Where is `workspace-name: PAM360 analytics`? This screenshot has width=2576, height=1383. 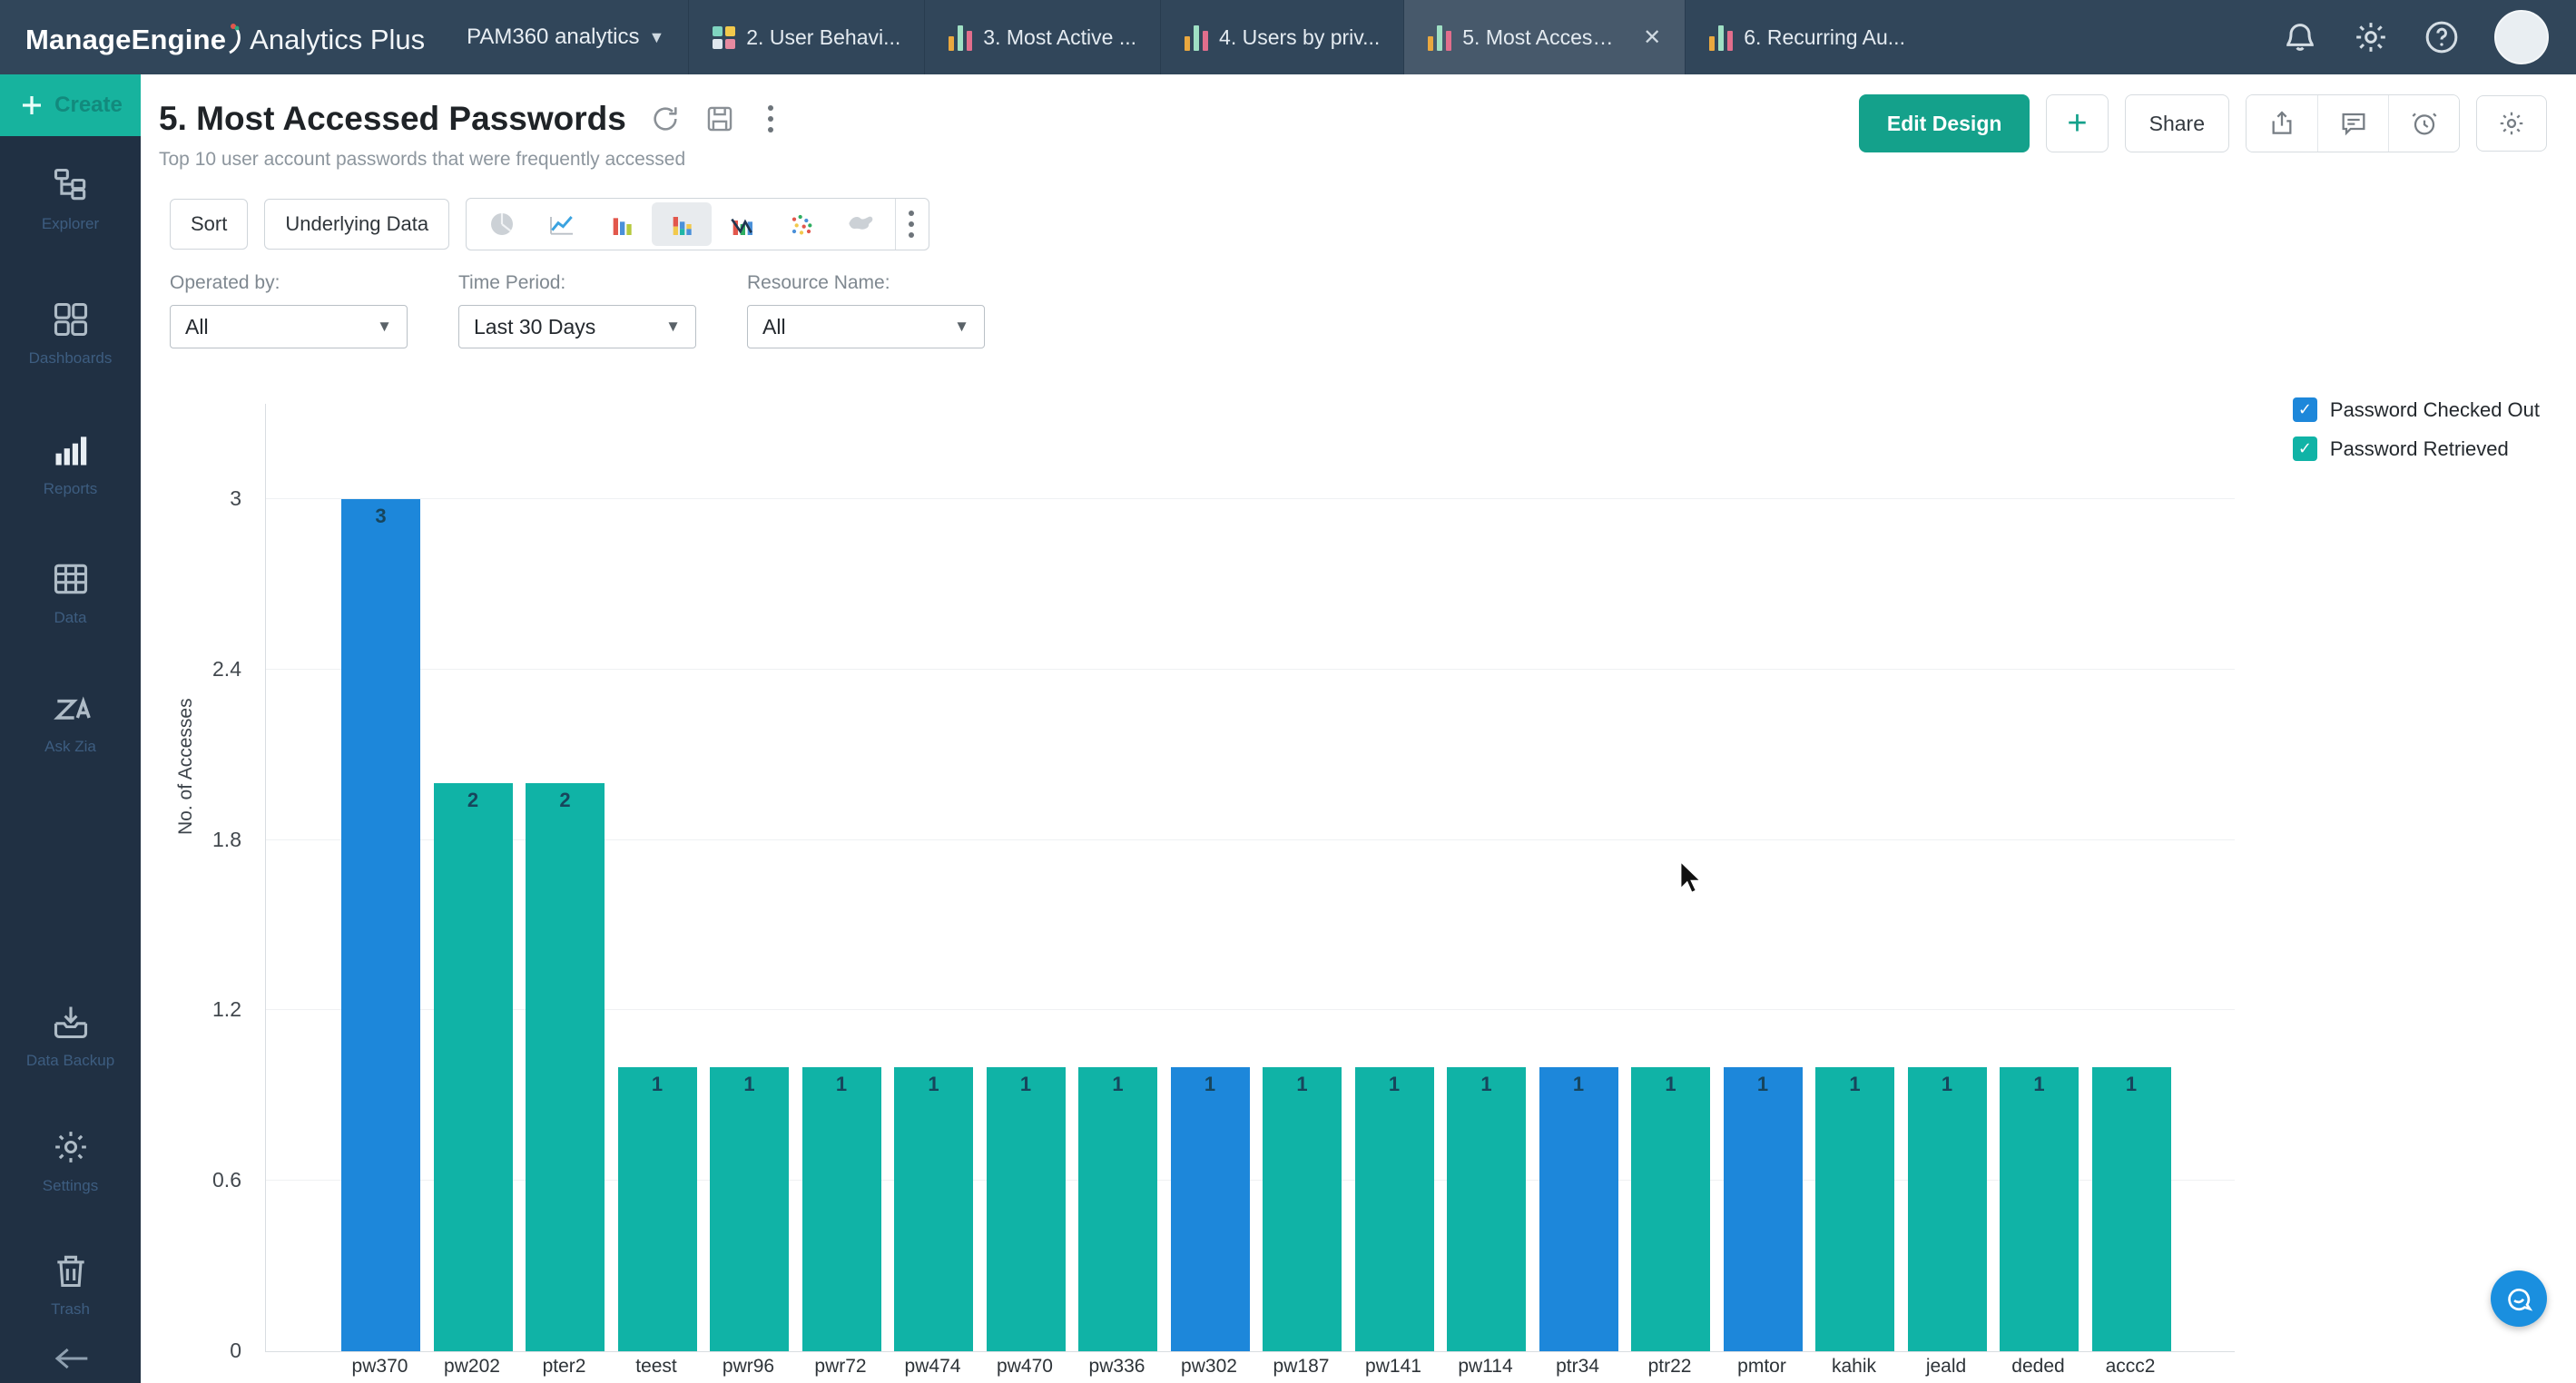
workspace-name: PAM360 analytics is located at coordinates (553, 37).